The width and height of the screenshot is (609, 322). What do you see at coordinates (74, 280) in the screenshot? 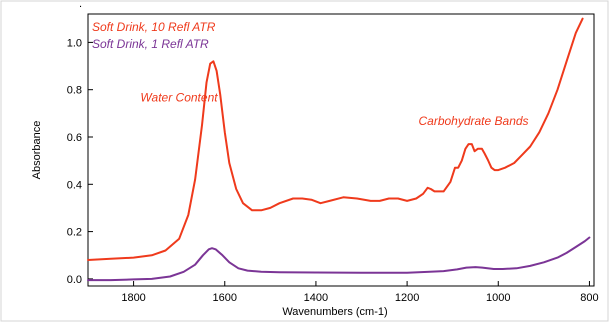
I see `y-tick-label: 0.0` at bounding box center [74, 280].